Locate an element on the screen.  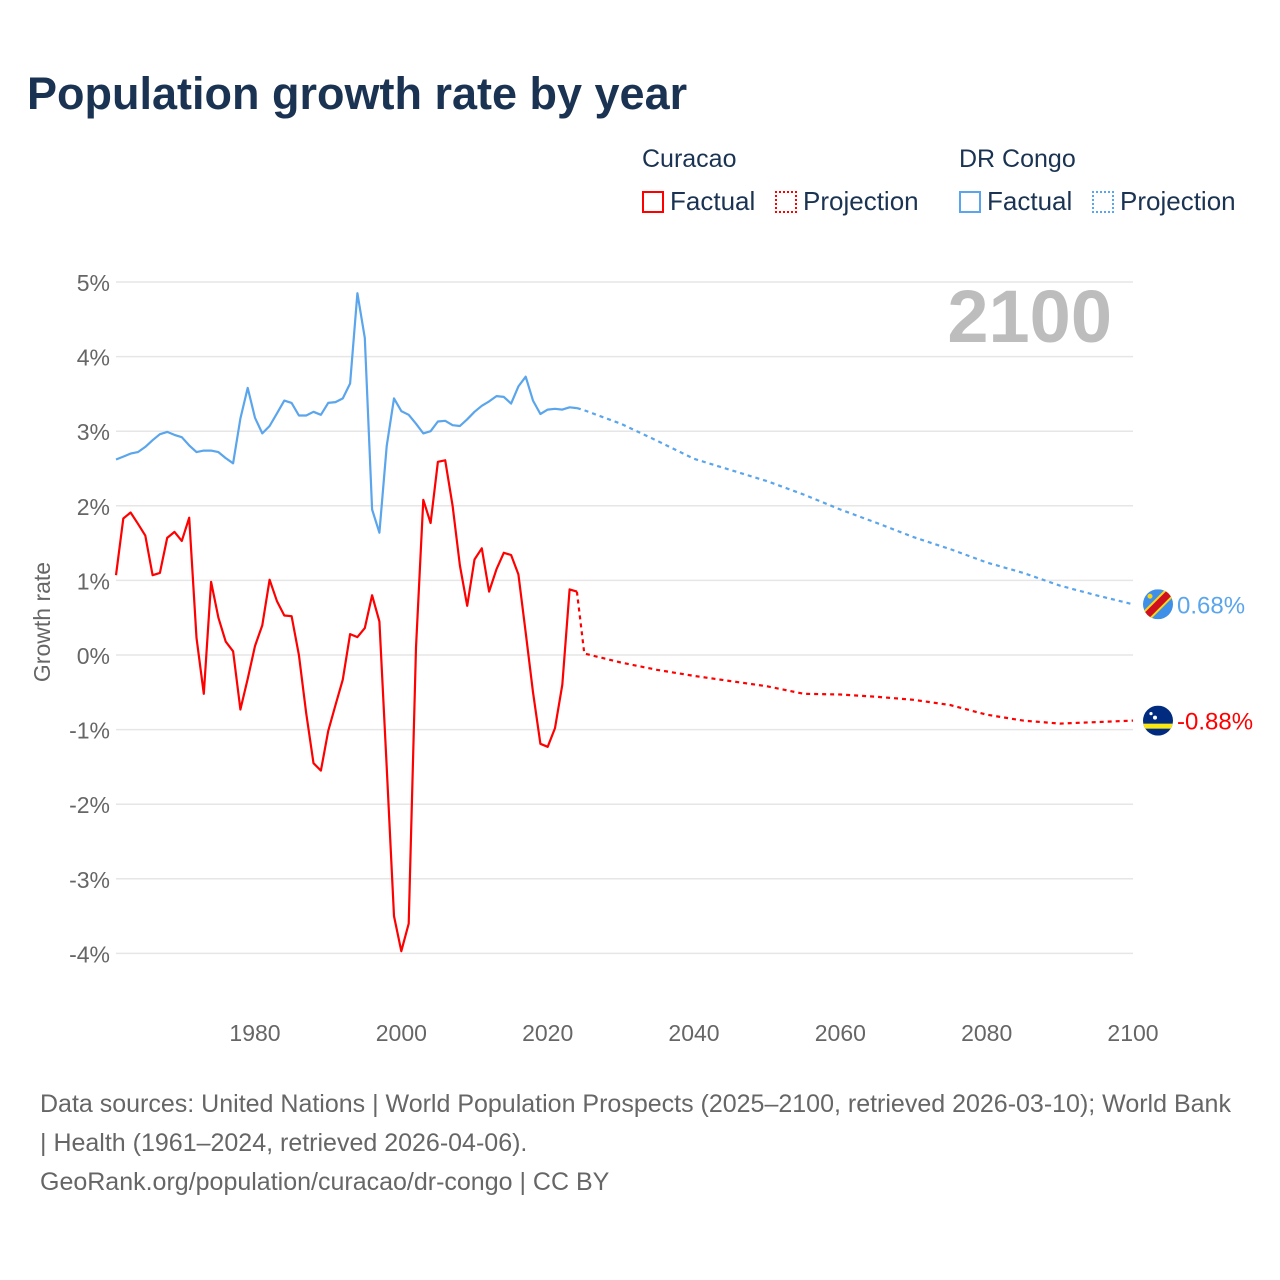
flag-stripe is located at coordinates (1158, 726).